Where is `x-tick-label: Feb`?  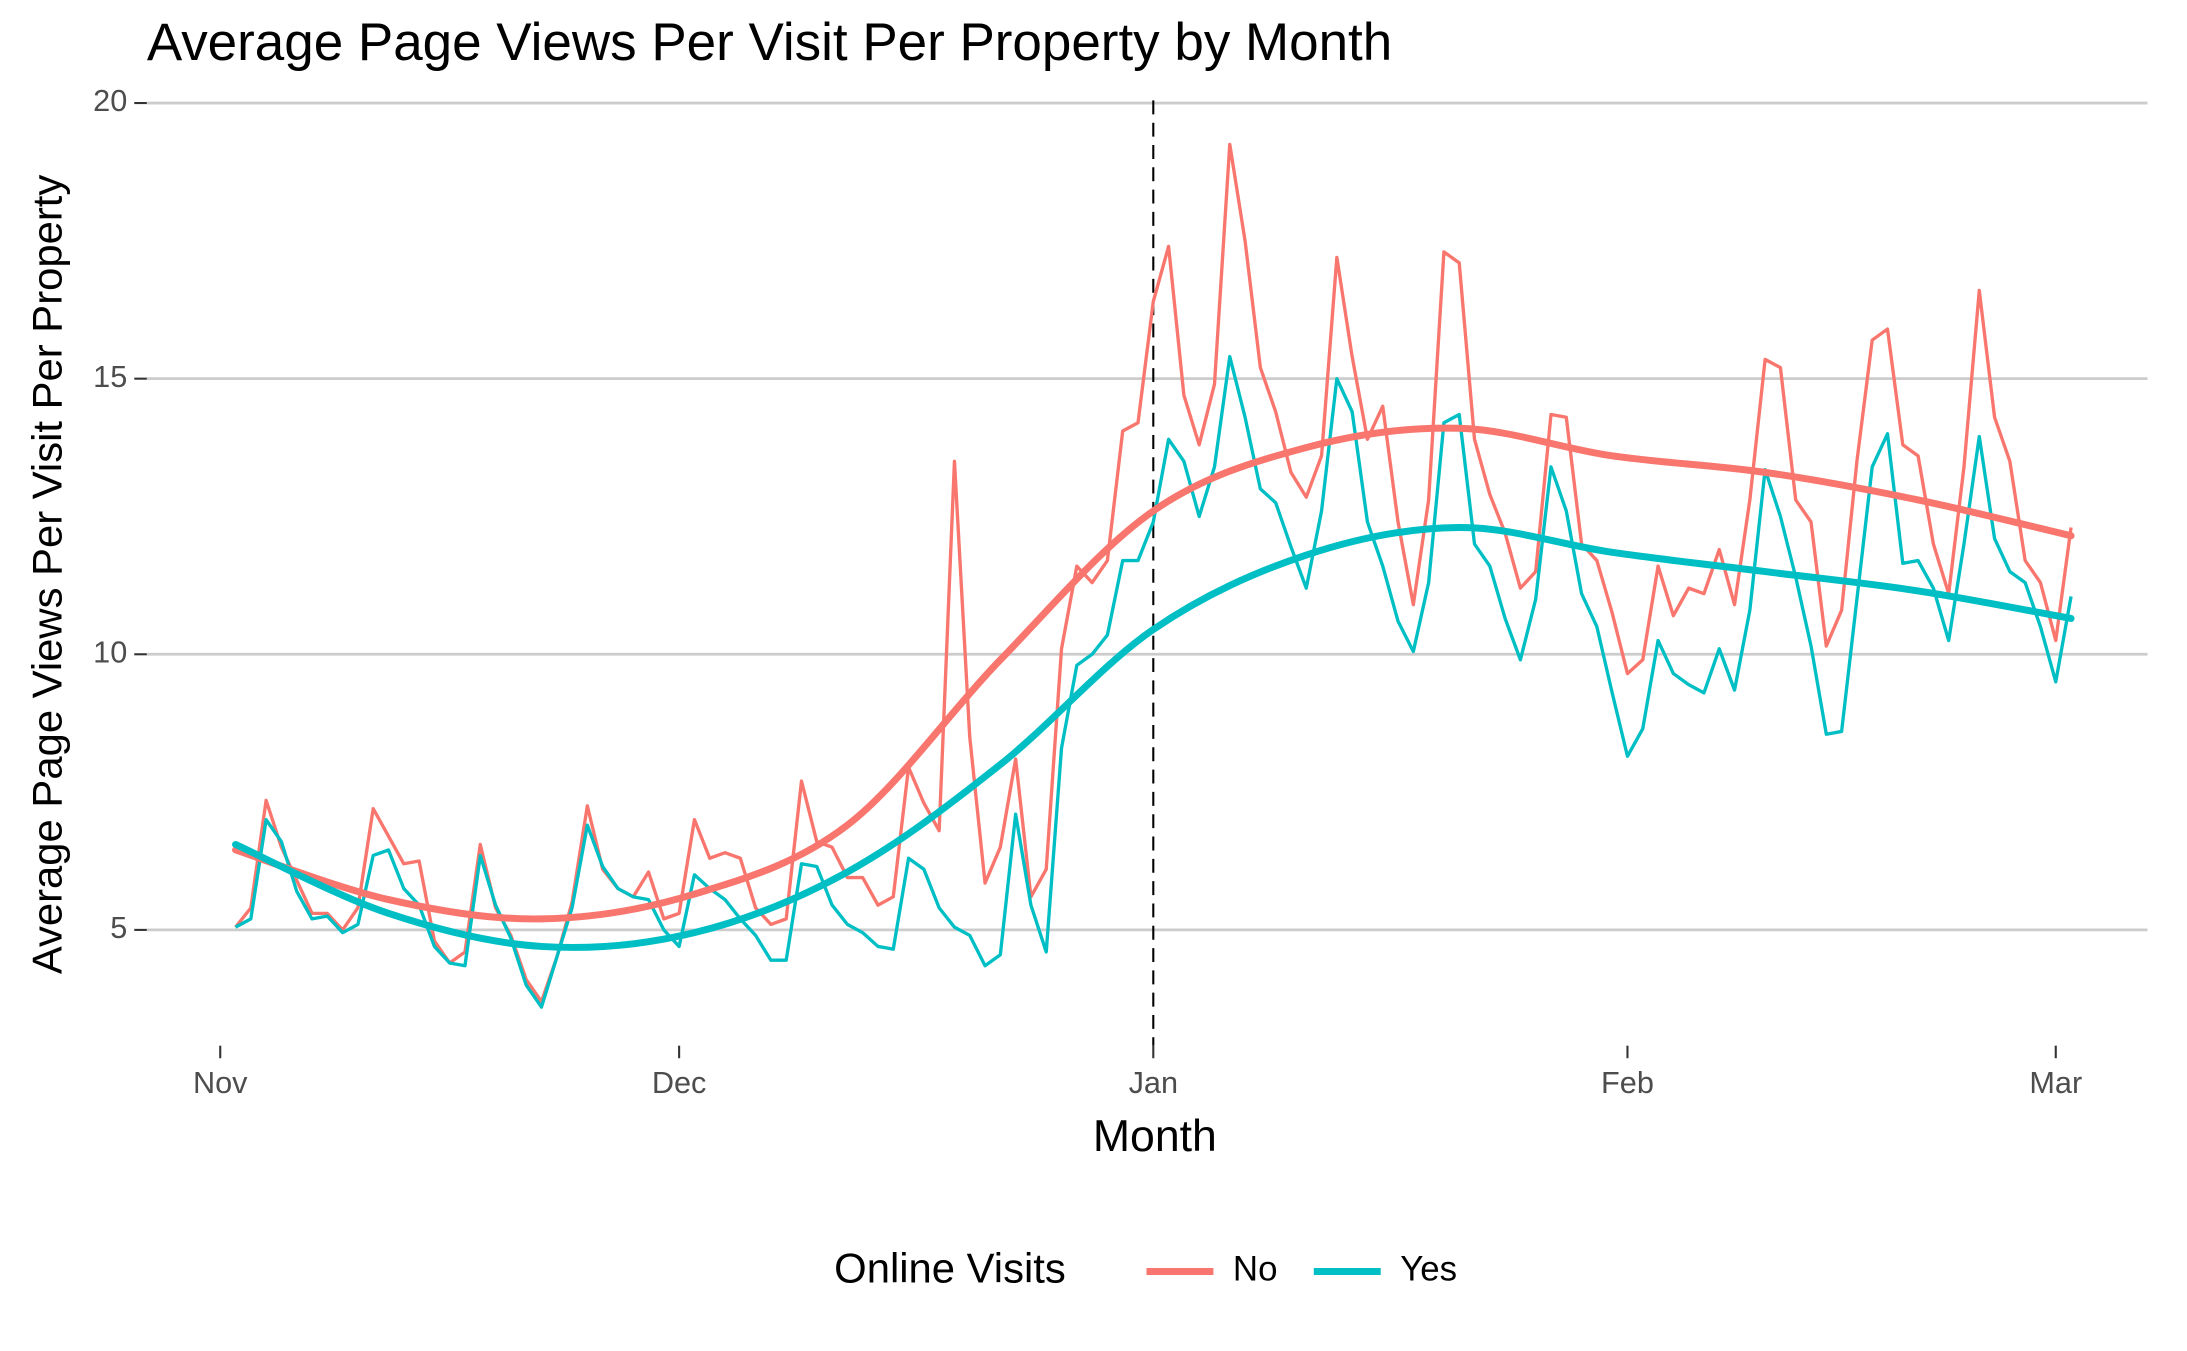
x-tick-label: Feb is located at coordinates (1627, 1083).